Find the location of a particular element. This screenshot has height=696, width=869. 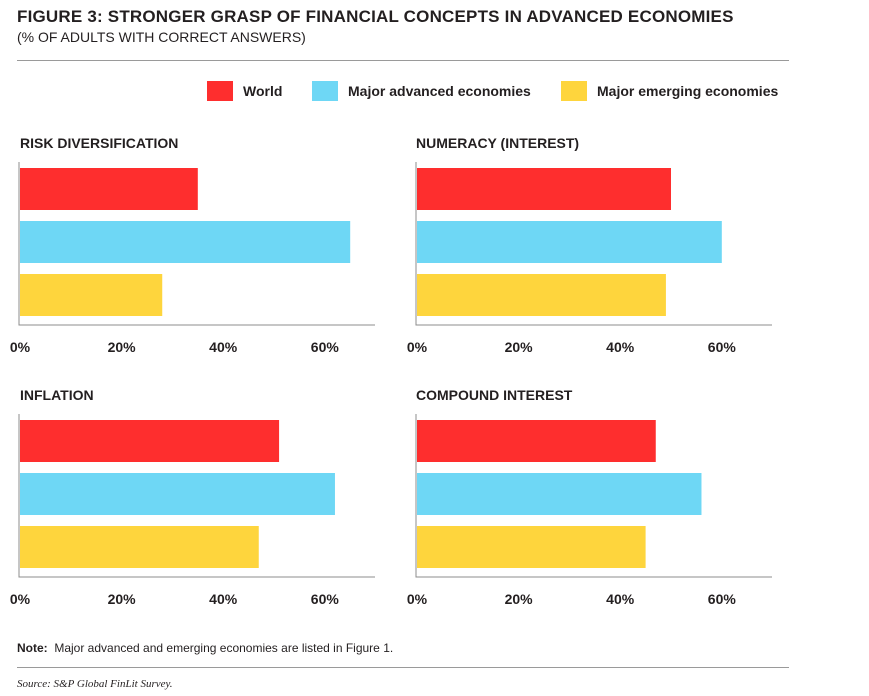

axis-risk-diversification is located at coordinates (196, 244).